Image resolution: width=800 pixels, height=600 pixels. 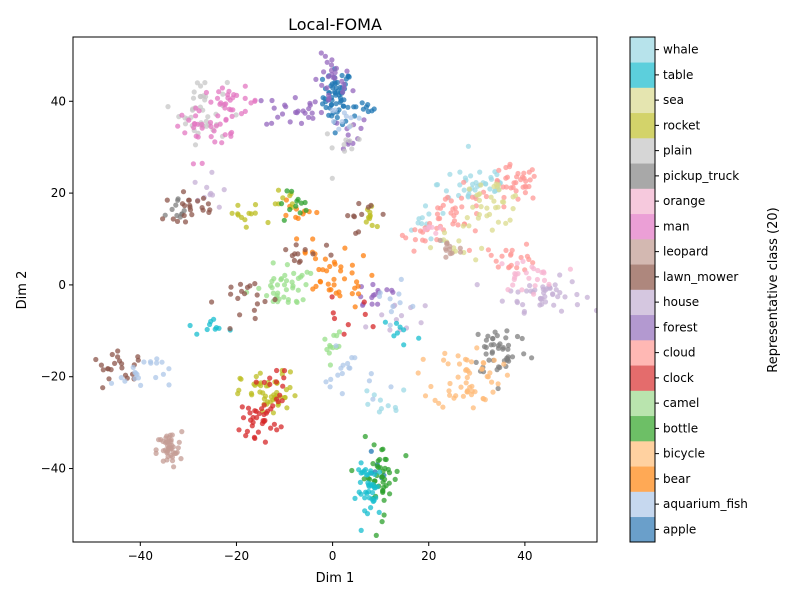 I want to click on x-axis-label: Dim 1, so click(x=335, y=578).